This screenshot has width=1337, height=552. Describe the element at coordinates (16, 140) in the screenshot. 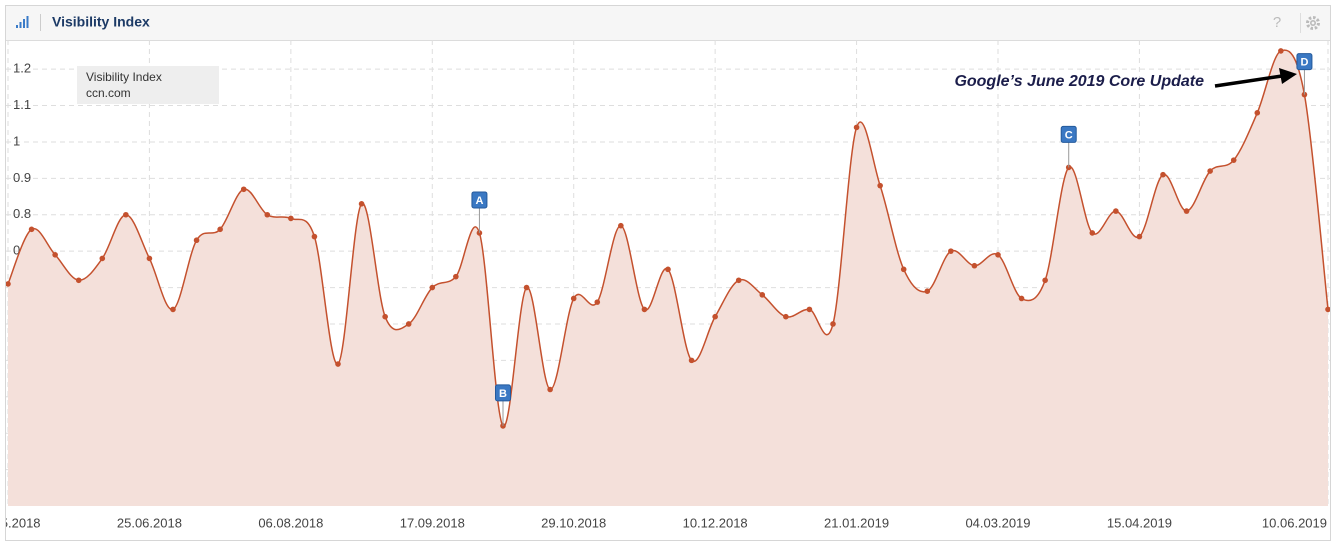

I see `y-tick-label: 1` at that location.